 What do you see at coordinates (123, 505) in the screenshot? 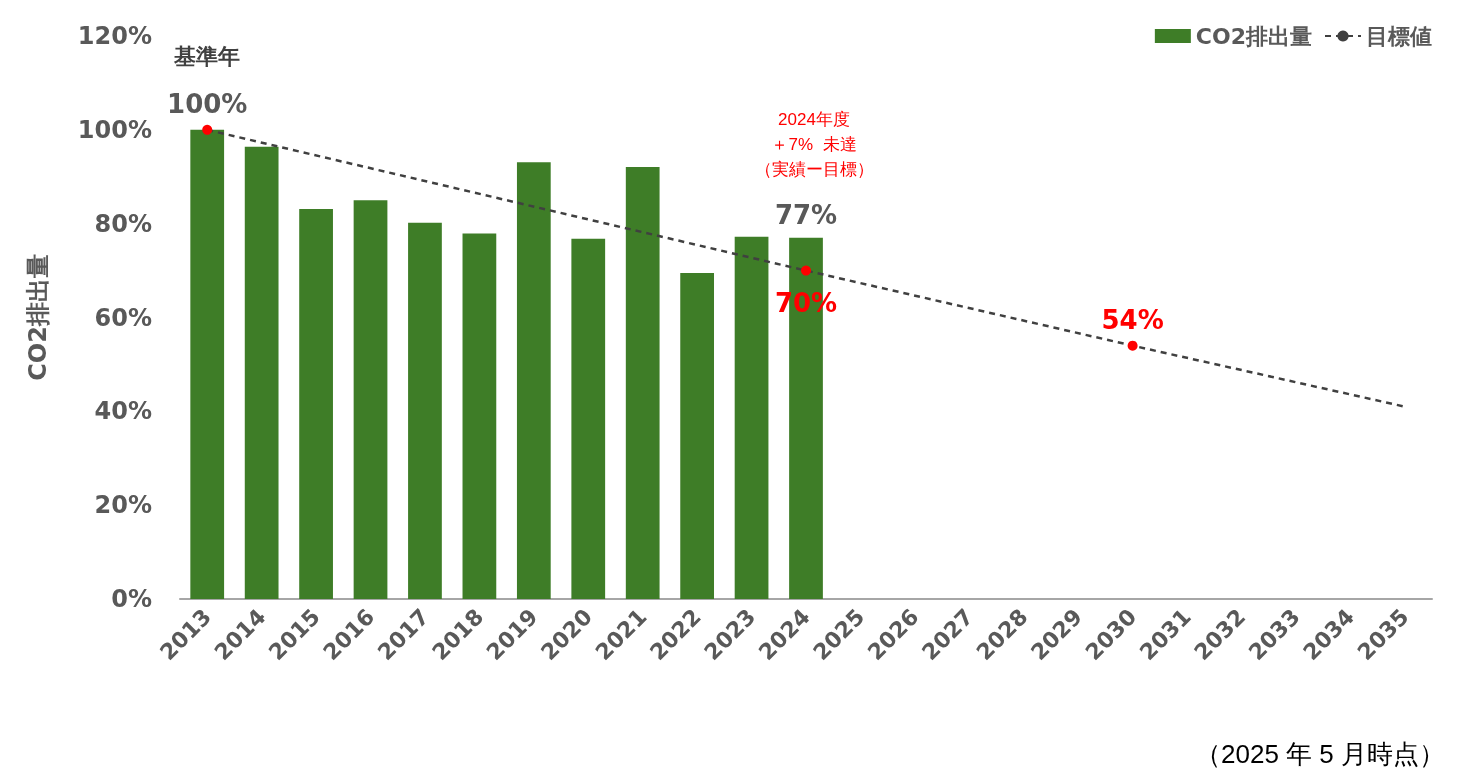
I see `y-tick-label: 20%` at bounding box center [123, 505].